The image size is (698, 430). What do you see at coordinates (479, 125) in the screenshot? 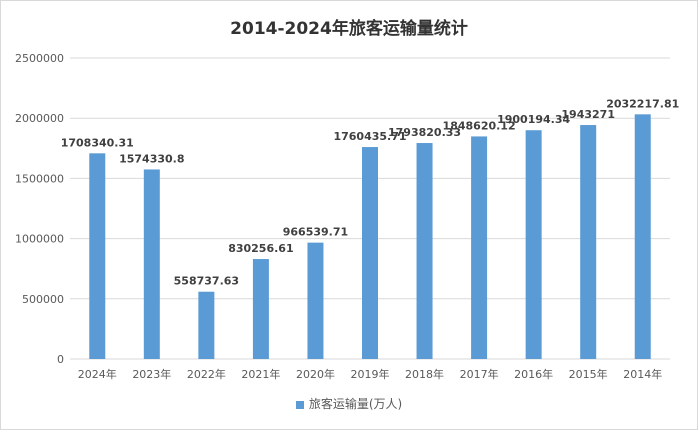
I see `data-label: 1848620.12` at bounding box center [479, 125].